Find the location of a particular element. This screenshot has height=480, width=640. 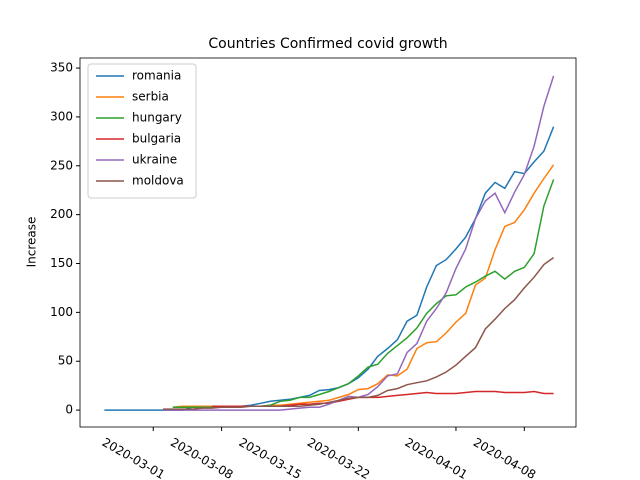

chart-title: Countries Confirmed covid growth is located at coordinates (327, 44).